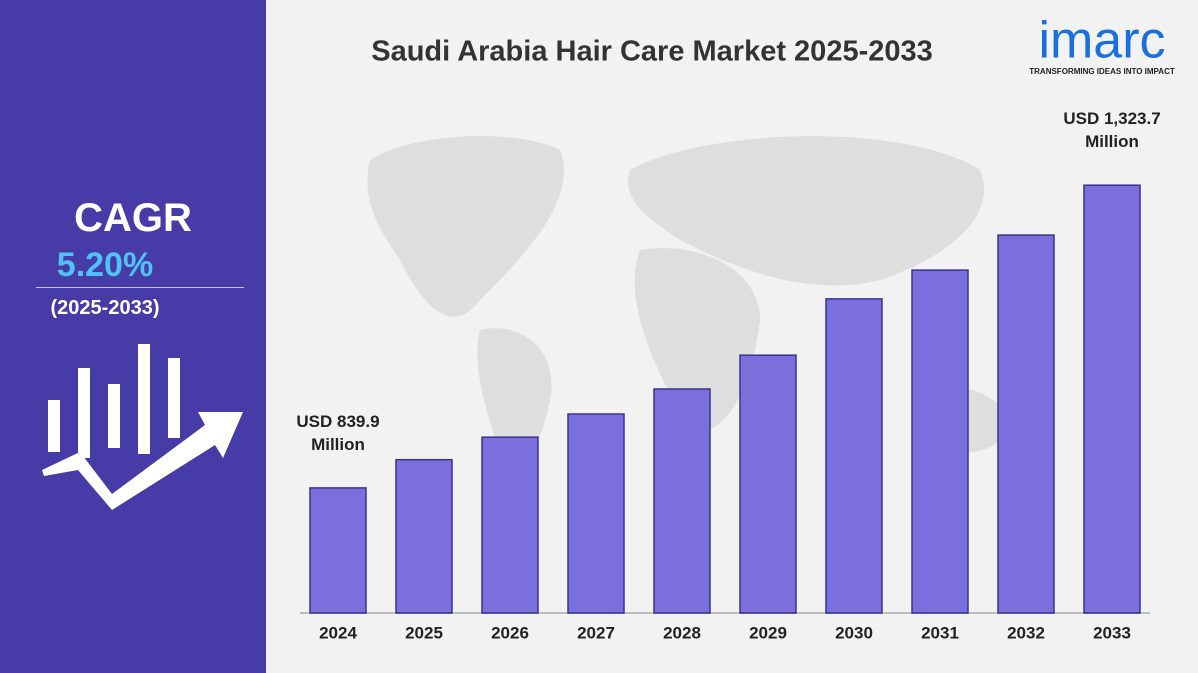 The height and width of the screenshot is (673, 1198). What do you see at coordinates (1112, 130) in the screenshot?
I see `value-label: USD 1,323.7 Million` at bounding box center [1112, 130].